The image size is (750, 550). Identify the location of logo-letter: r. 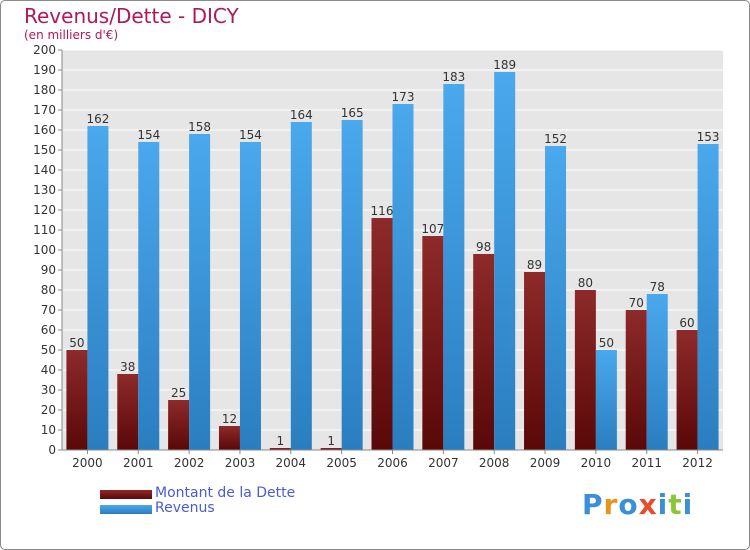
(611, 504).